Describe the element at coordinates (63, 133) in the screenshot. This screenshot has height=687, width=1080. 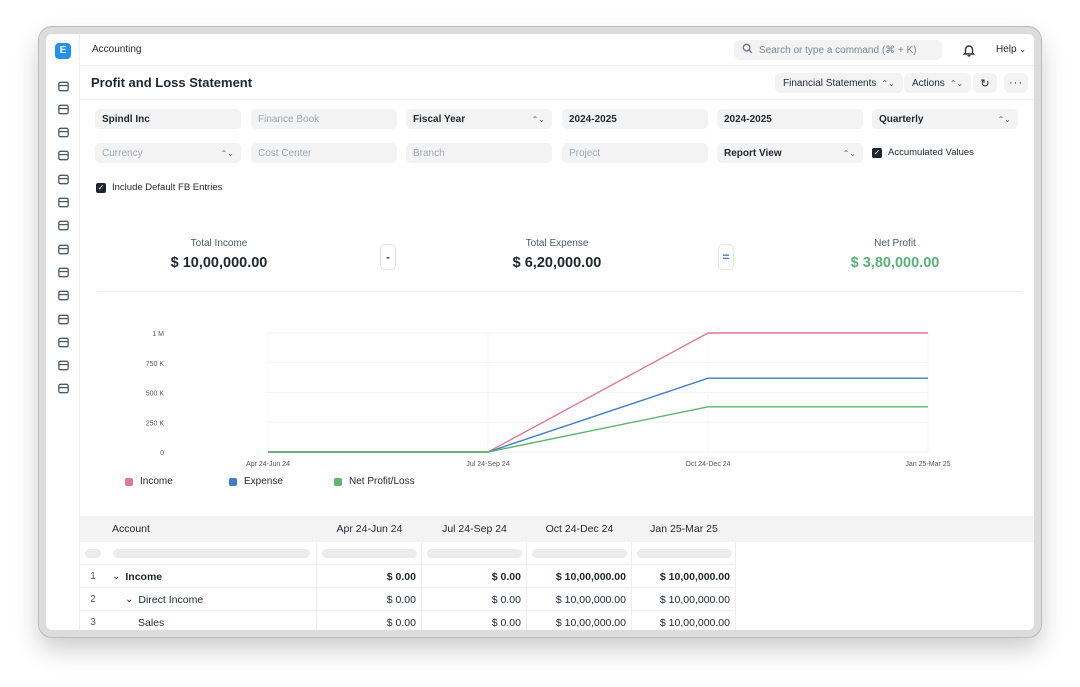
I see `lock-bag-icon` at that location.